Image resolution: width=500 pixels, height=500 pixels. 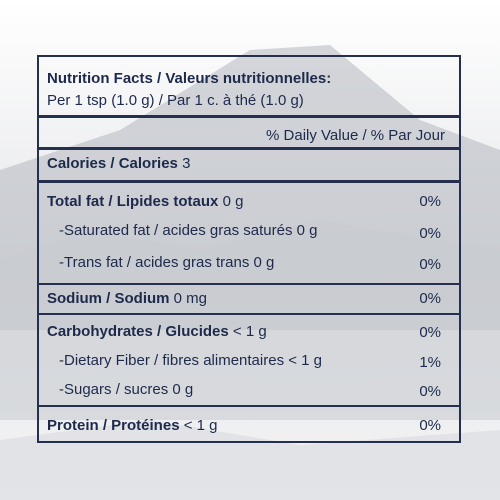 I want to click on nutrient-label: -Sugars / sucres, so click(x=114, y=389).